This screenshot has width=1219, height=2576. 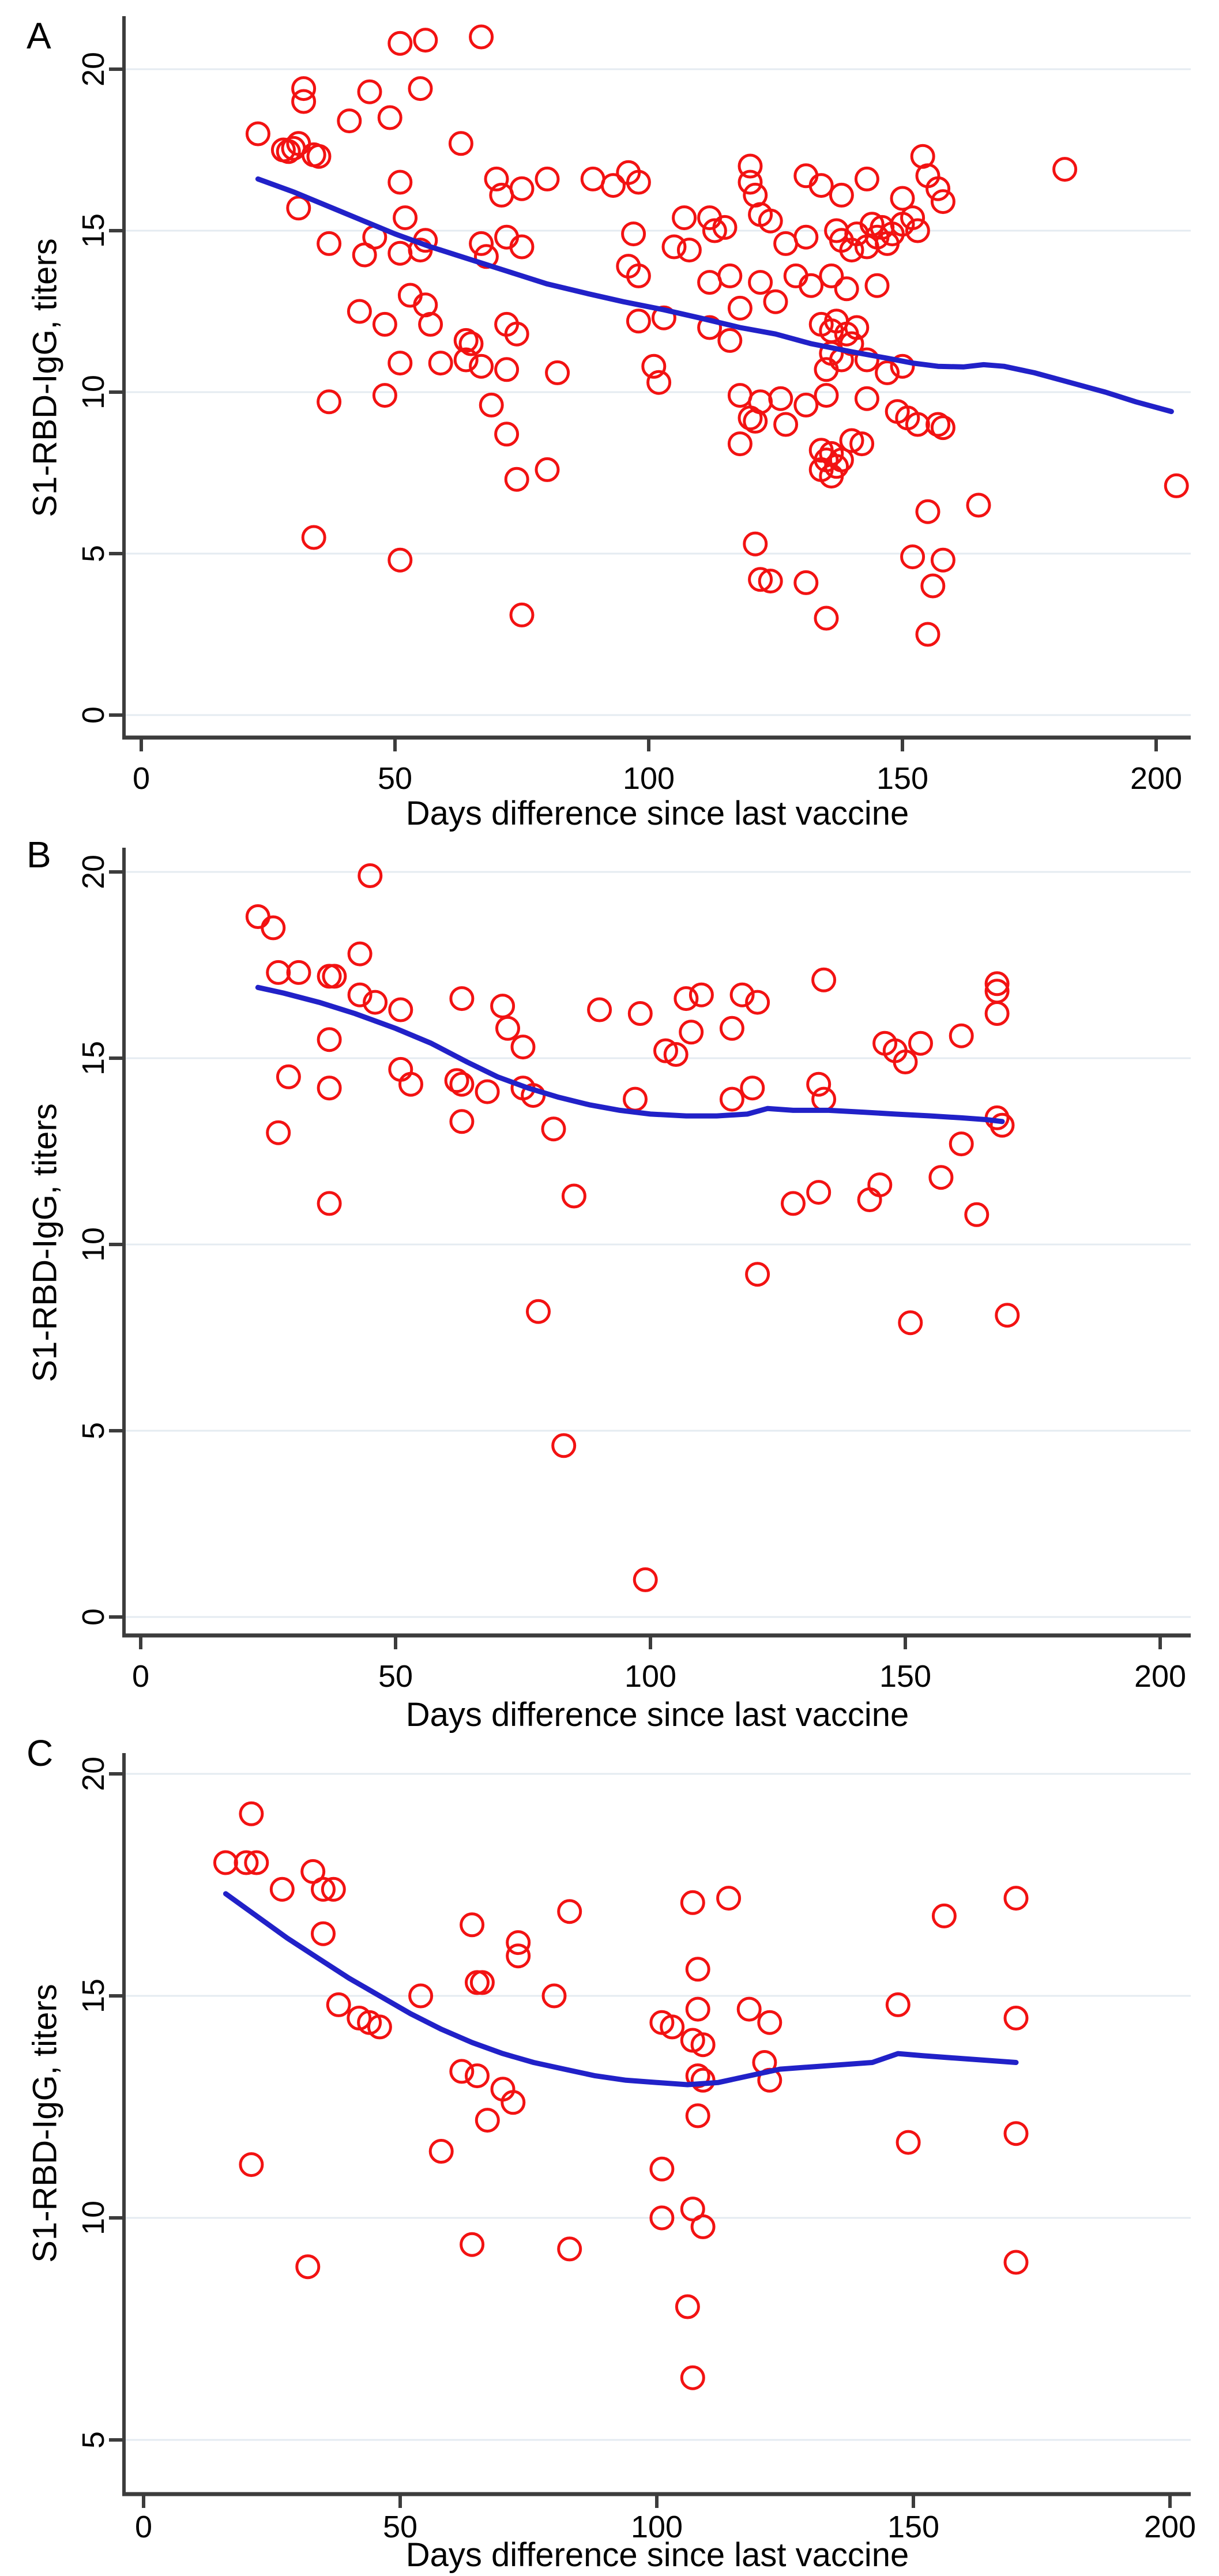 What do you see at coordinates (714, 295) in the screenshot?
I see `trend-line` at bounding box center [714, 295].